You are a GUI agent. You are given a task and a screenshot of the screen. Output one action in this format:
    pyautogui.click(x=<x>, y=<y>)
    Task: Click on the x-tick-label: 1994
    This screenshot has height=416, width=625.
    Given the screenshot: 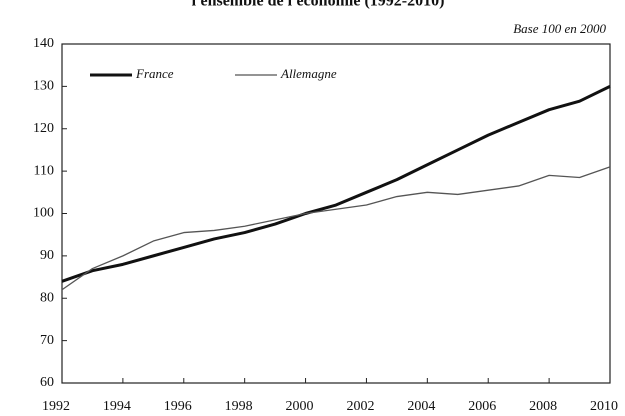 What is the action you would take?
    pyautogui.click(x=117, y=406)
    